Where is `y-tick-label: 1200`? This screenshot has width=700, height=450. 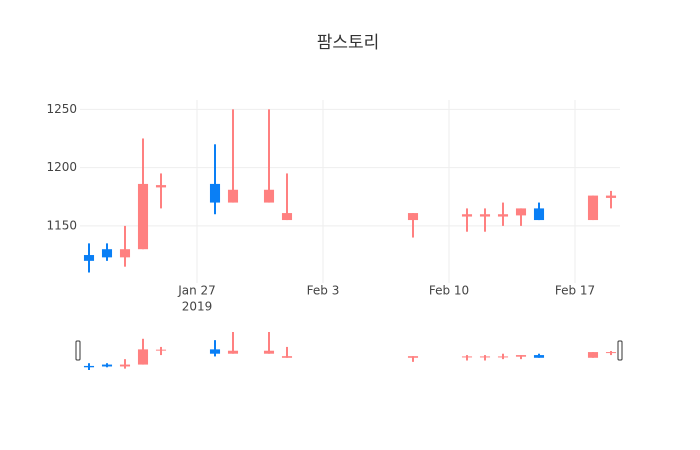 y-tick-label: 1200 is located at coordinates (61, 167).